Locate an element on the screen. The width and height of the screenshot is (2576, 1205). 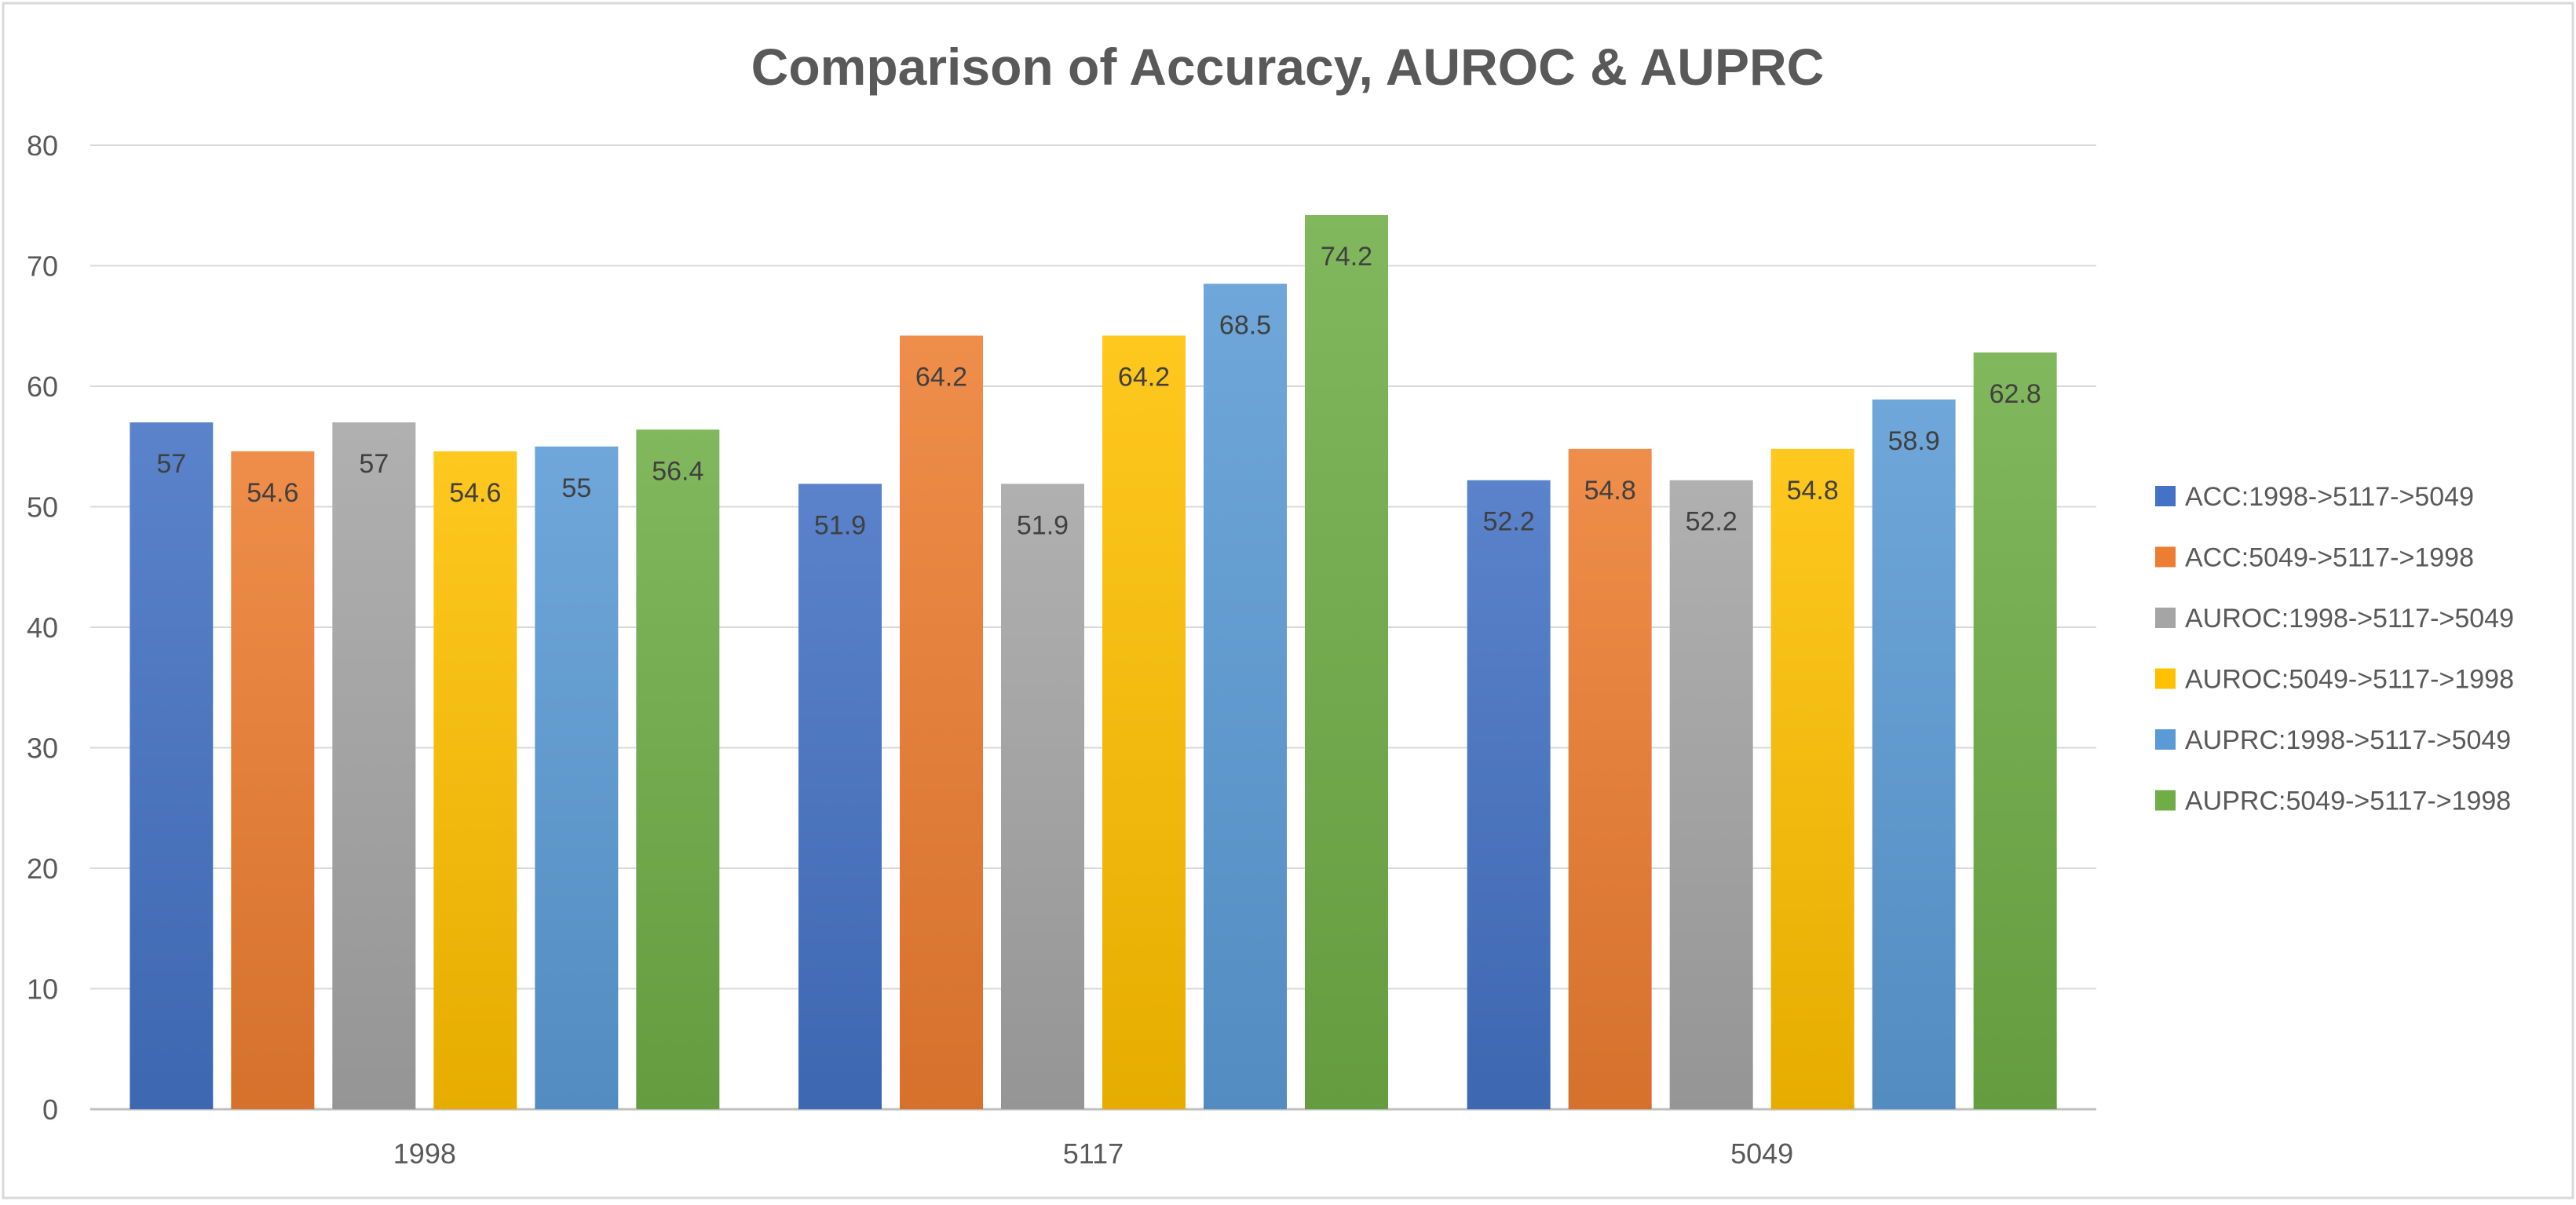
legend-label: AUROC:1998->5117->5049 is located at coordinates (2349, 619).